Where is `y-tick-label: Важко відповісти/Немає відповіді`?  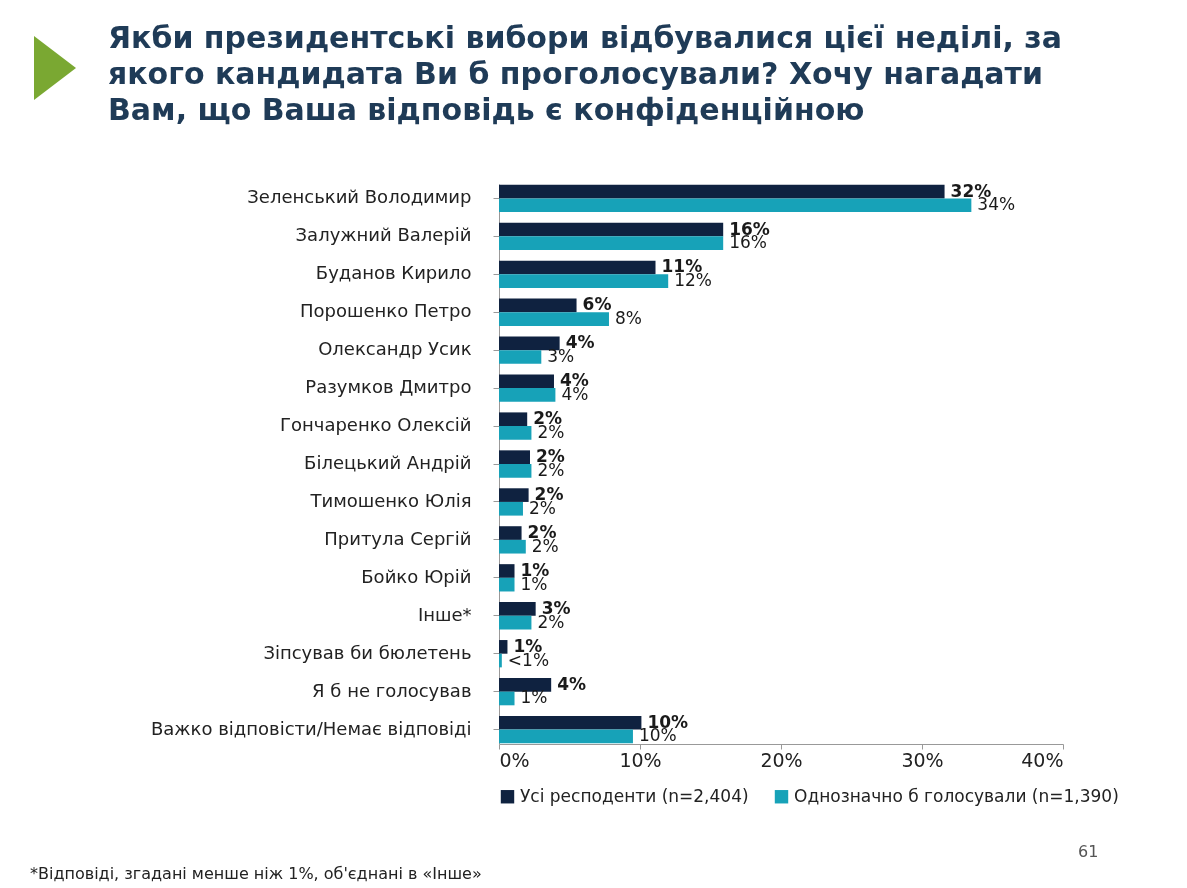
y-tick-label: Важко відповісти/Немає відповіді is located at coordinates (311, 728).